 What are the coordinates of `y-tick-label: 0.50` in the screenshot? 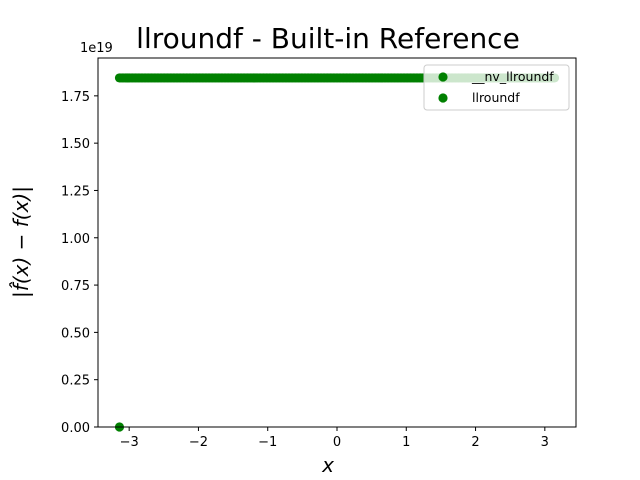 It's located at (75, 333).